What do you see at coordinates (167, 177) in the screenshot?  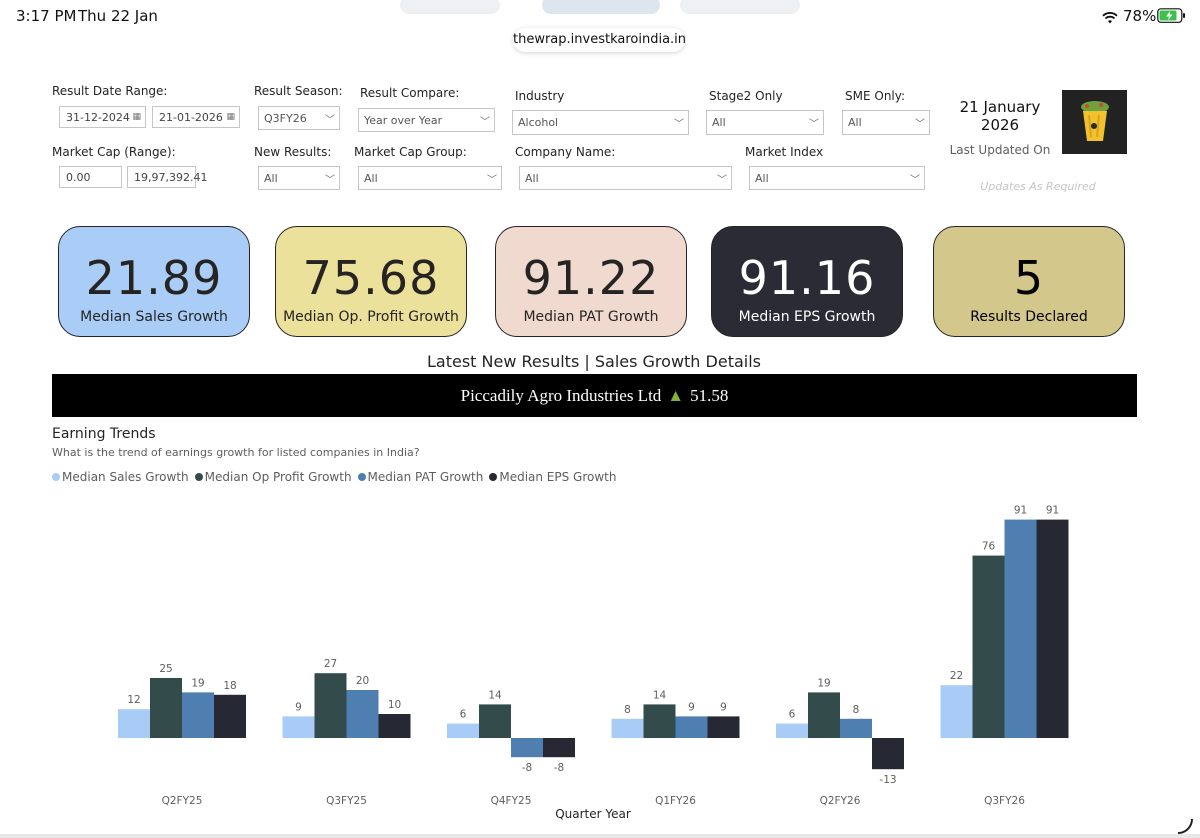 I see `market-cap-max-input: 19,97,392.41` at bounding box center [167, 177].